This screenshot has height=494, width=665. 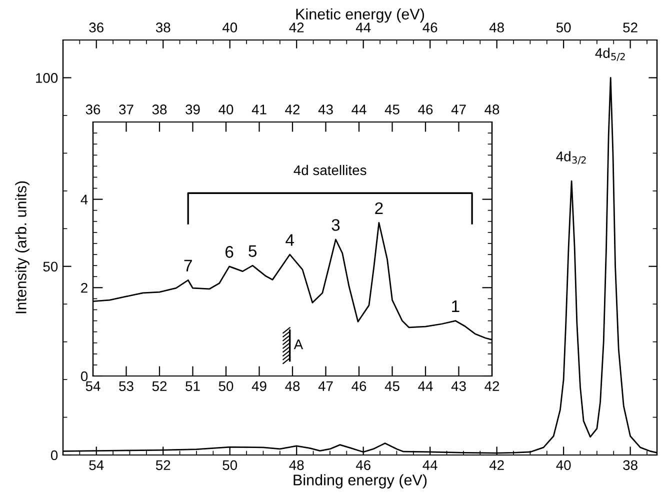 I want to click on annotation: 4d$_{5/2}$, so click(x=610, y=55).